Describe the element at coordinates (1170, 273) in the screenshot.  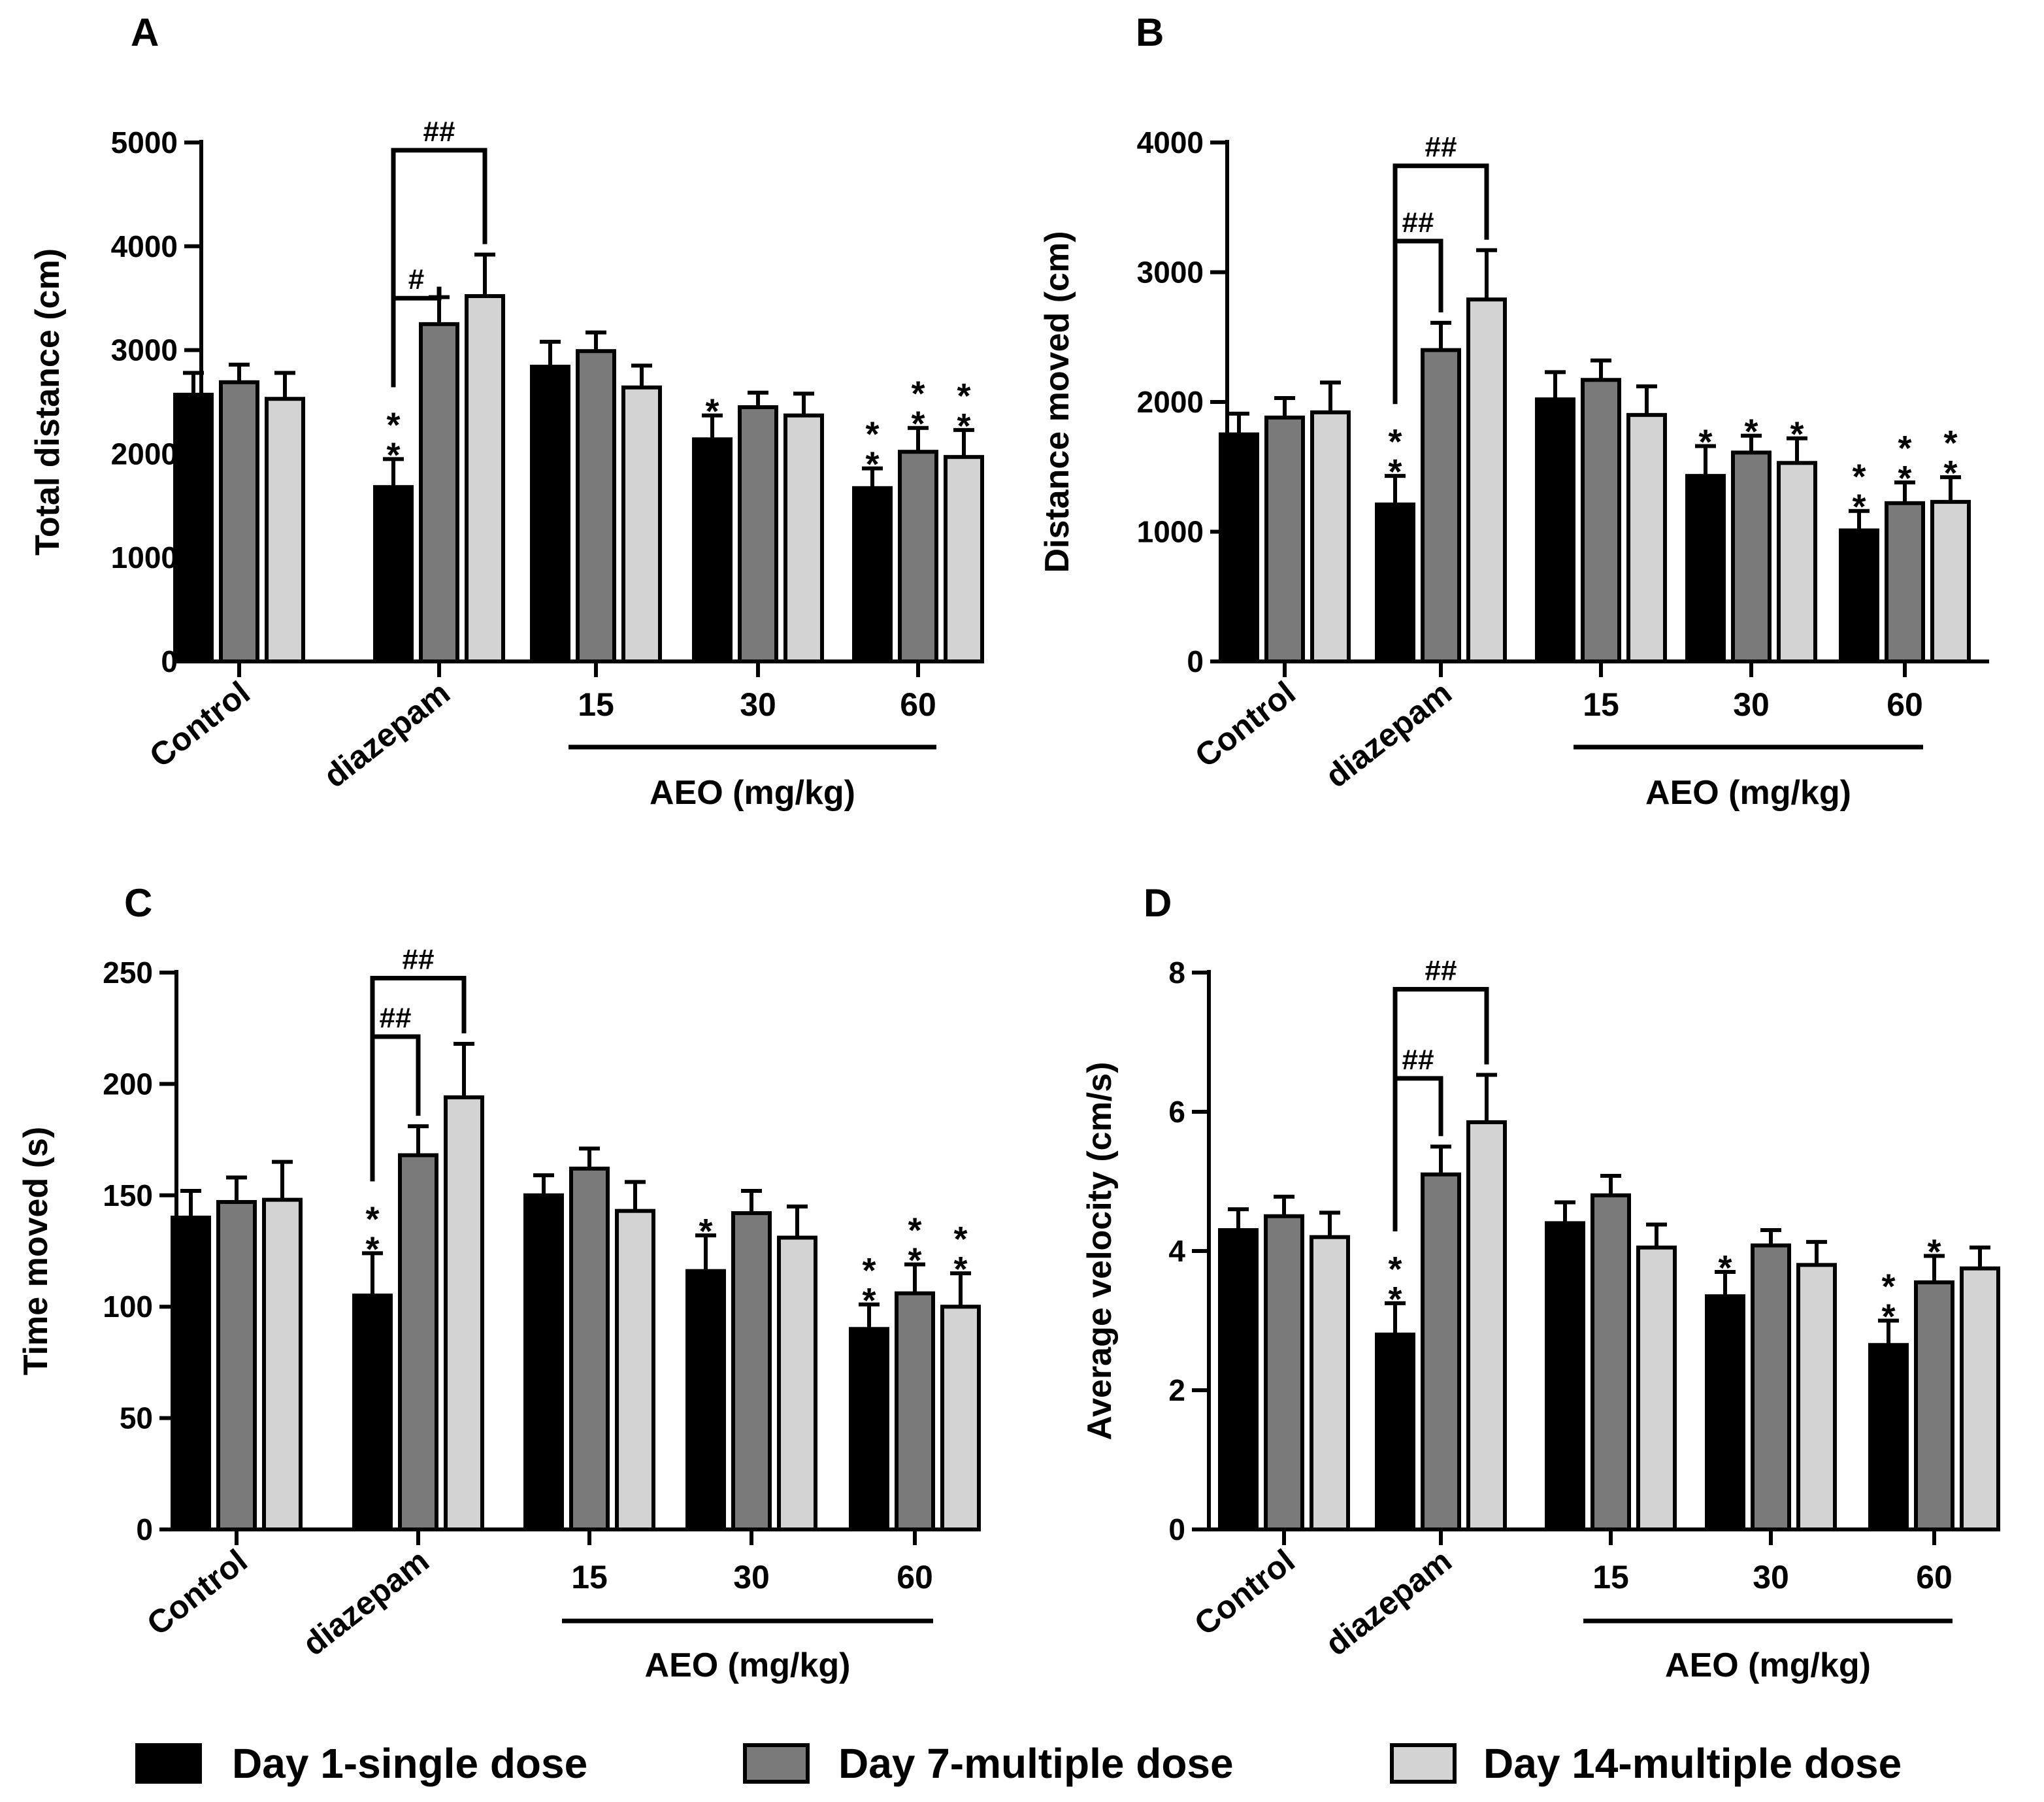
I see `y-tick-label: 3000` at that location.